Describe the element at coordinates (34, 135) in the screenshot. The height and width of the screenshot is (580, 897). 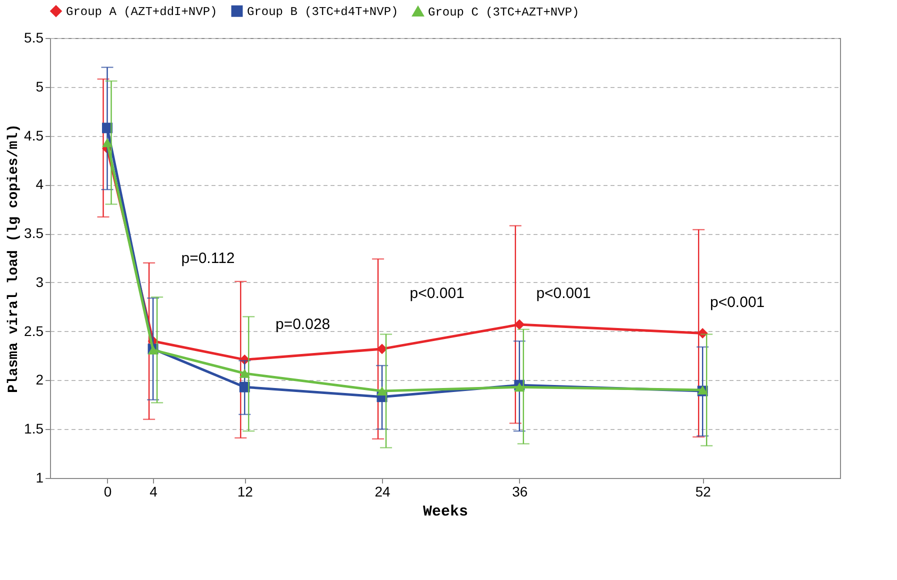
I see `y-tick-label: 4.5` at that location.